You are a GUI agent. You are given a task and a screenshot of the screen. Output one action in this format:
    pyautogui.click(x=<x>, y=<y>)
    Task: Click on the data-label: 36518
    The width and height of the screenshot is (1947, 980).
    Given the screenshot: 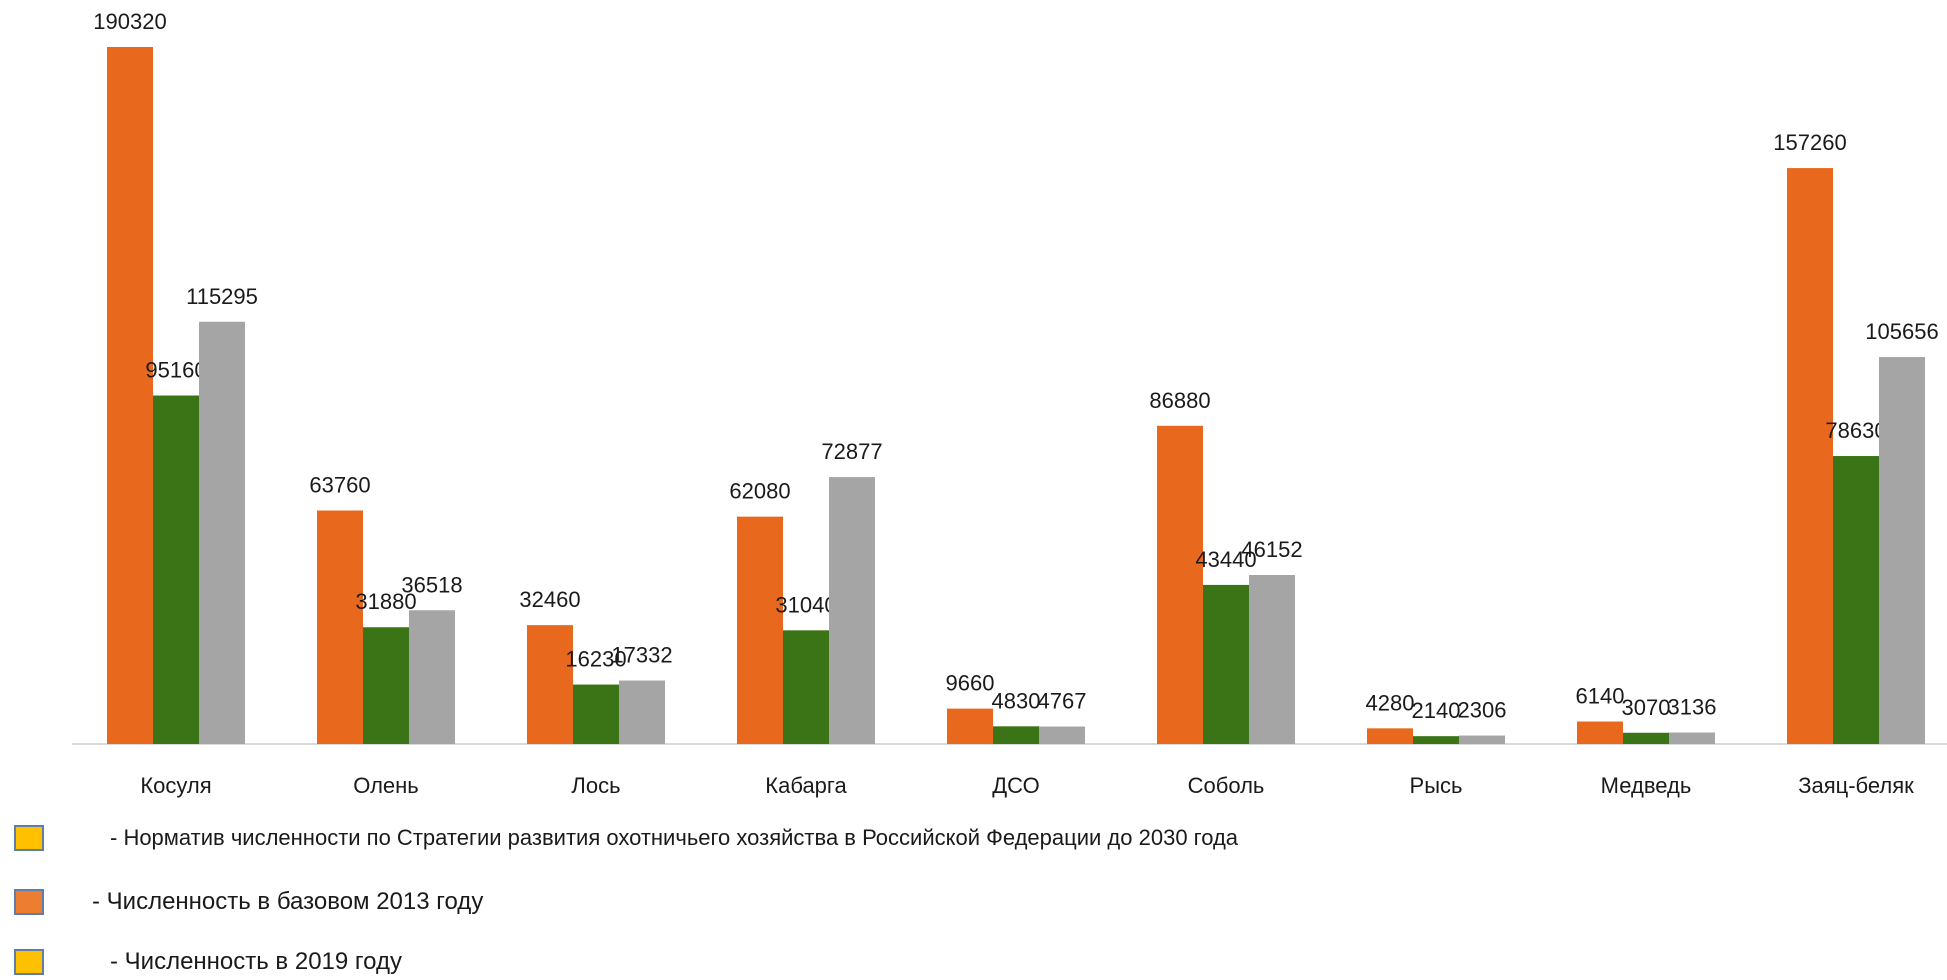 What is the action you would take?
    pyautogui.click(x=431, y=584)
    